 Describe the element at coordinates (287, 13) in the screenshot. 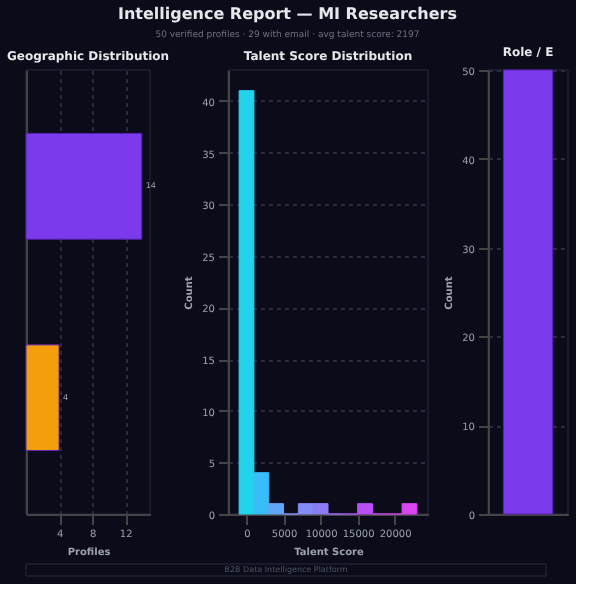

I see `text: Intelligence Report — MI Researchers` at that location.